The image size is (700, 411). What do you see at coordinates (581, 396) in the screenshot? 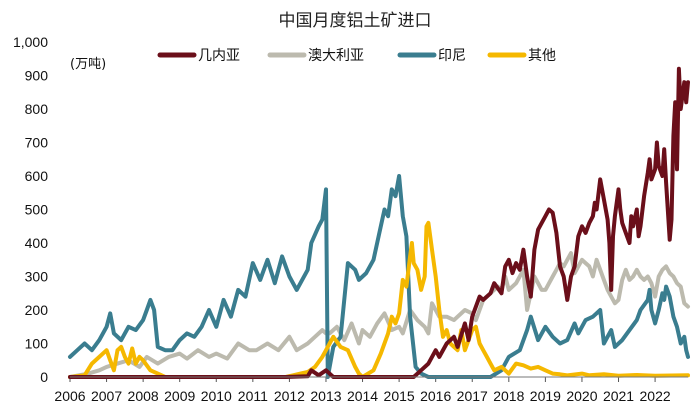
I see `x-tick-label: 2020` at bounding box center [581, 396].